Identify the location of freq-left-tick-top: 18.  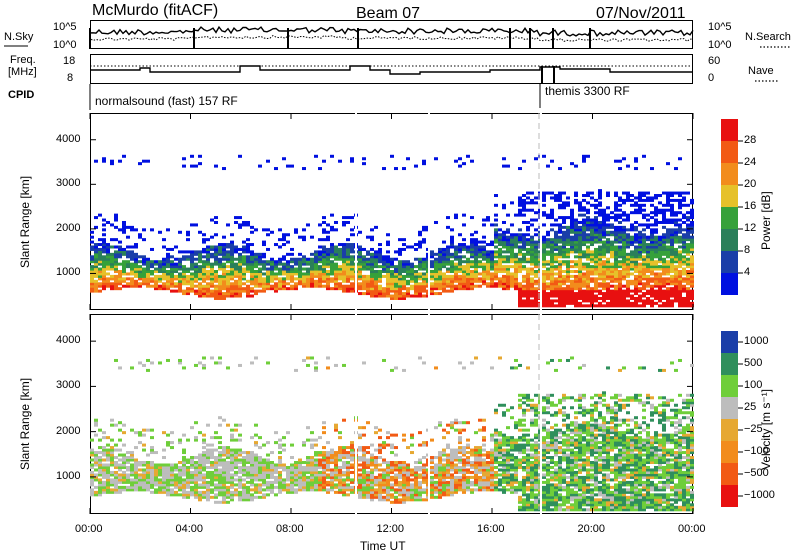
(69, 61).